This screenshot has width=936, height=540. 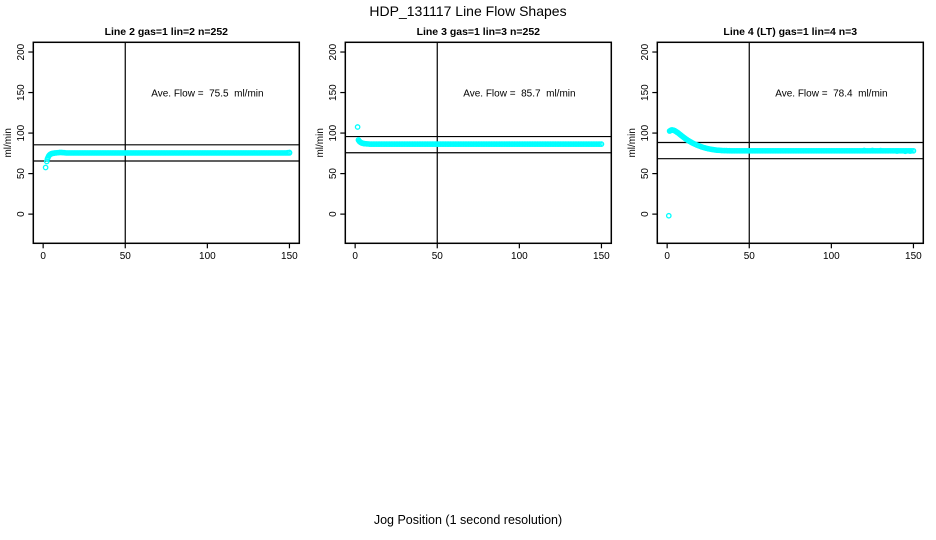 What do you see at coordinates (831, 94) in the screenshot?
I see `ave-flow-annotation: Ave. Flow = 78.4 ml/min` at bounding box center [831, 94].